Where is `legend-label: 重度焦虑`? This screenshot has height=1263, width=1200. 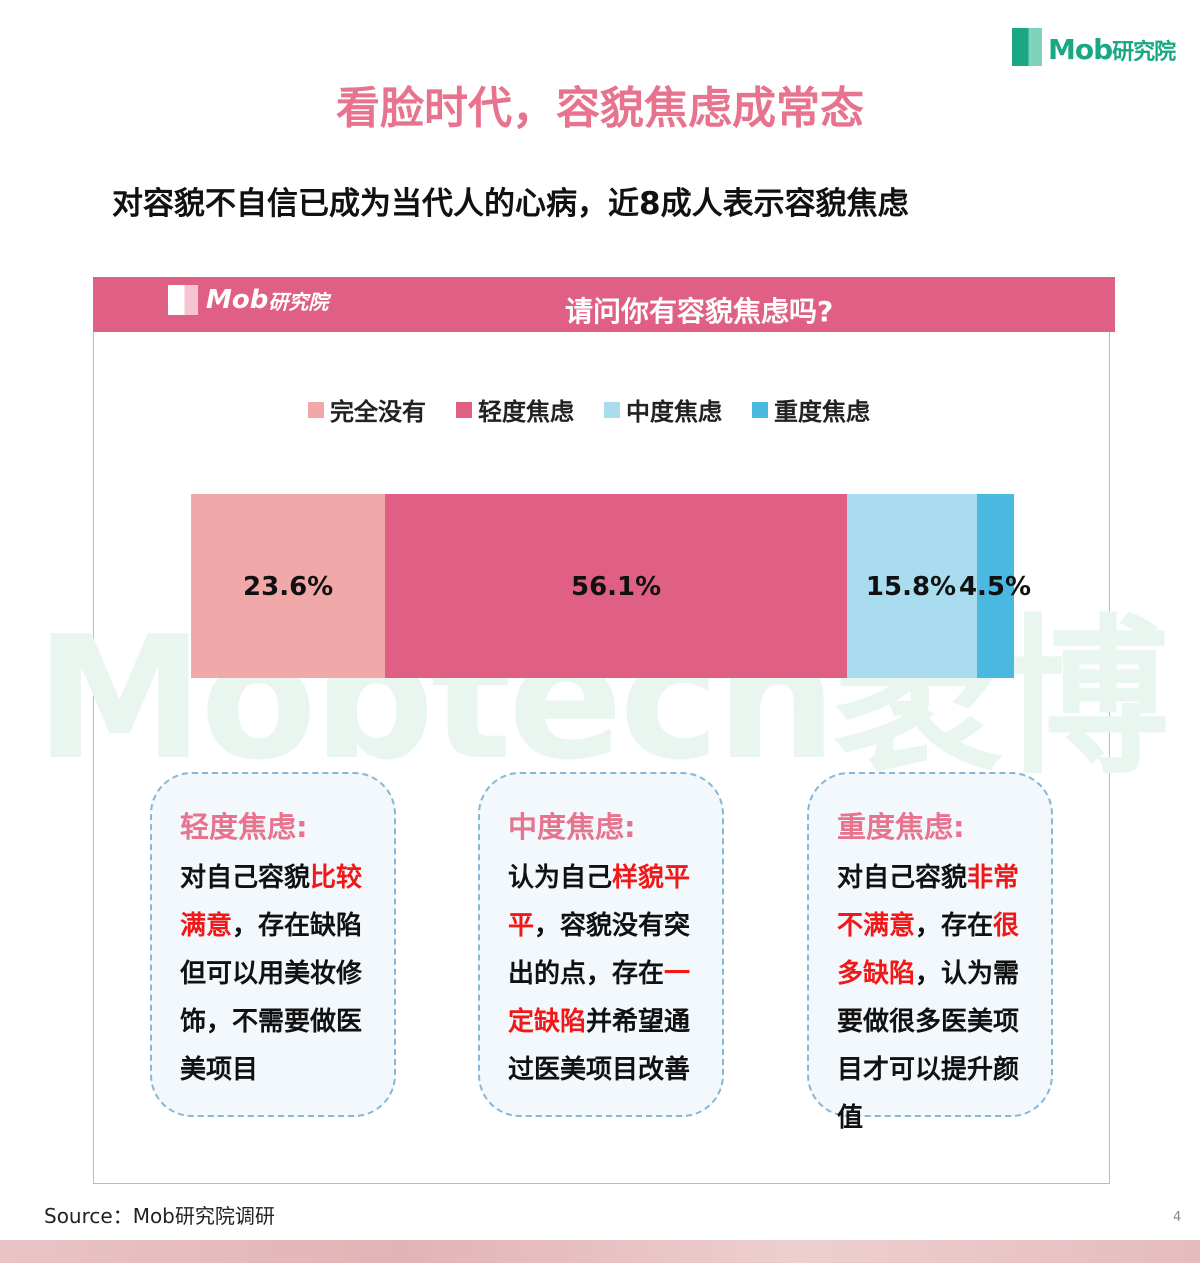 legend-label: 重度焦虑 is located at coordinates (822, 412).